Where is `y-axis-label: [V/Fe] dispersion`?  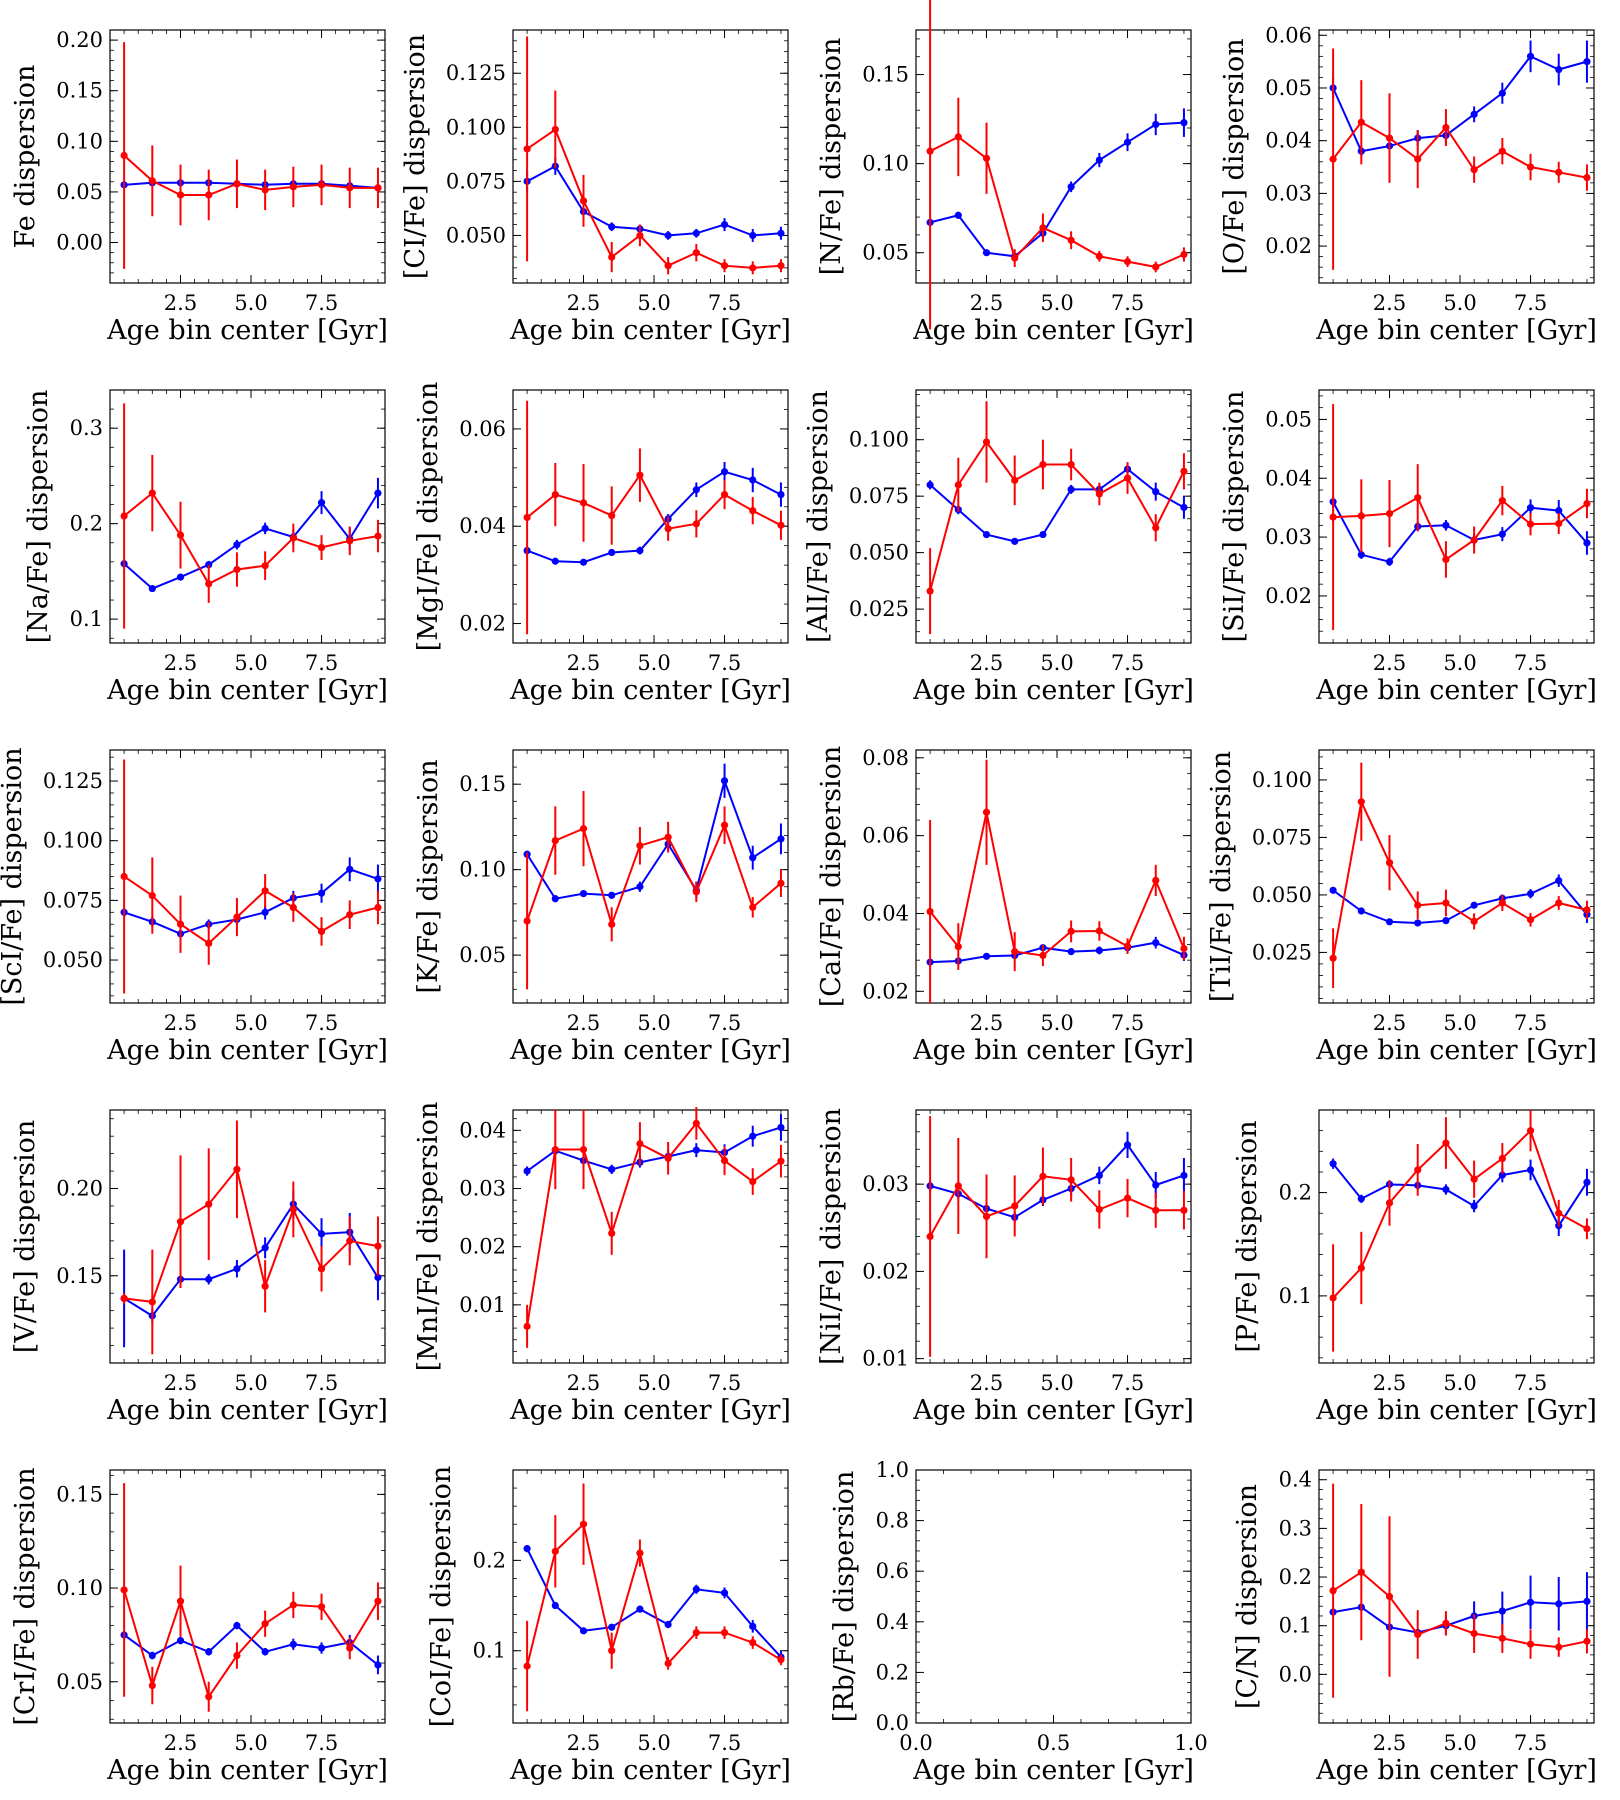
y-axis-label: [V/Fe] dispersion is located at coordinates (25, 1237).